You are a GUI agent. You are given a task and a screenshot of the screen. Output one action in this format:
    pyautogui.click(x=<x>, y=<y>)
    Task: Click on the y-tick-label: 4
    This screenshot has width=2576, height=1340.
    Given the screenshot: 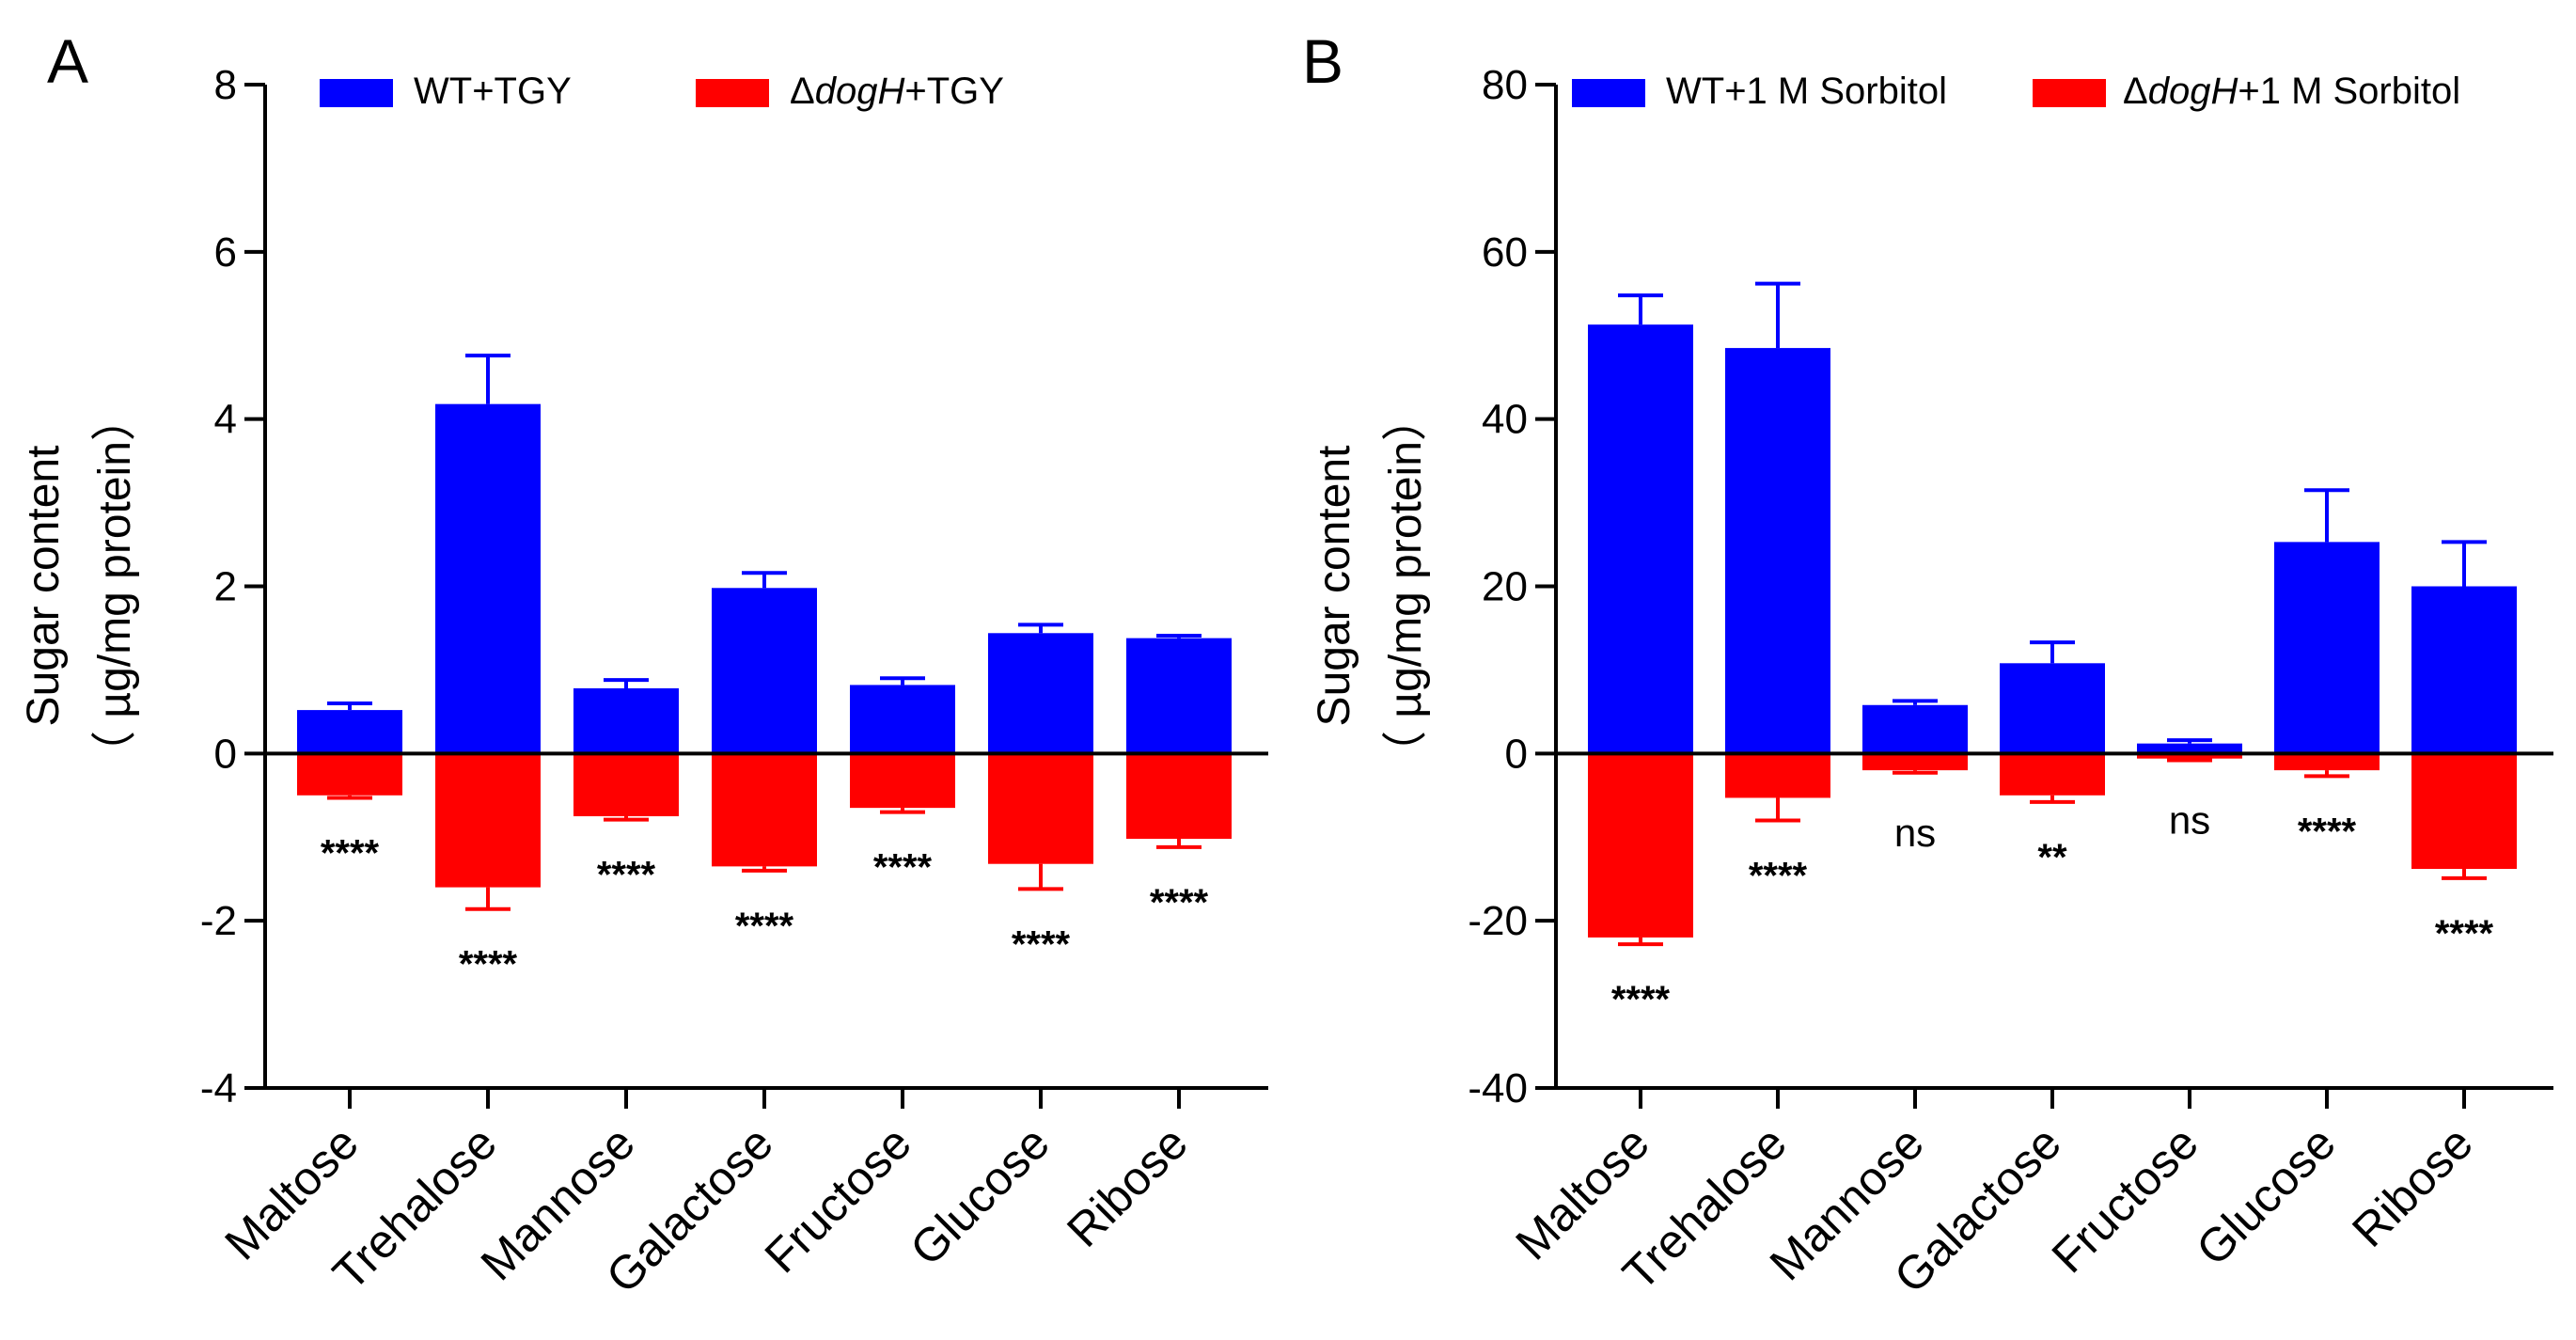 What is the action you would take?
    pyautogui.click(x=226, y=420)
    